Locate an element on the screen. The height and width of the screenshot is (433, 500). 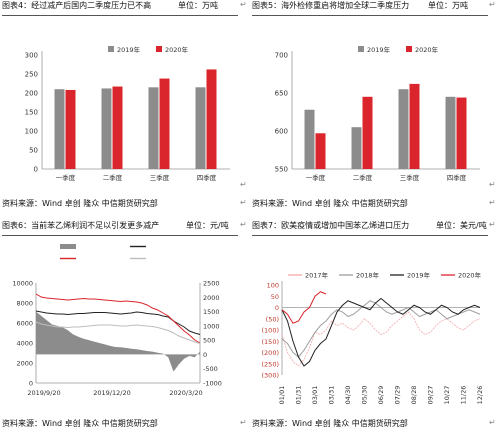
source-note-right-top: 资料来源：Wind 卓创 隆众 中信期货研究部 is located at coordinates (330, 203).